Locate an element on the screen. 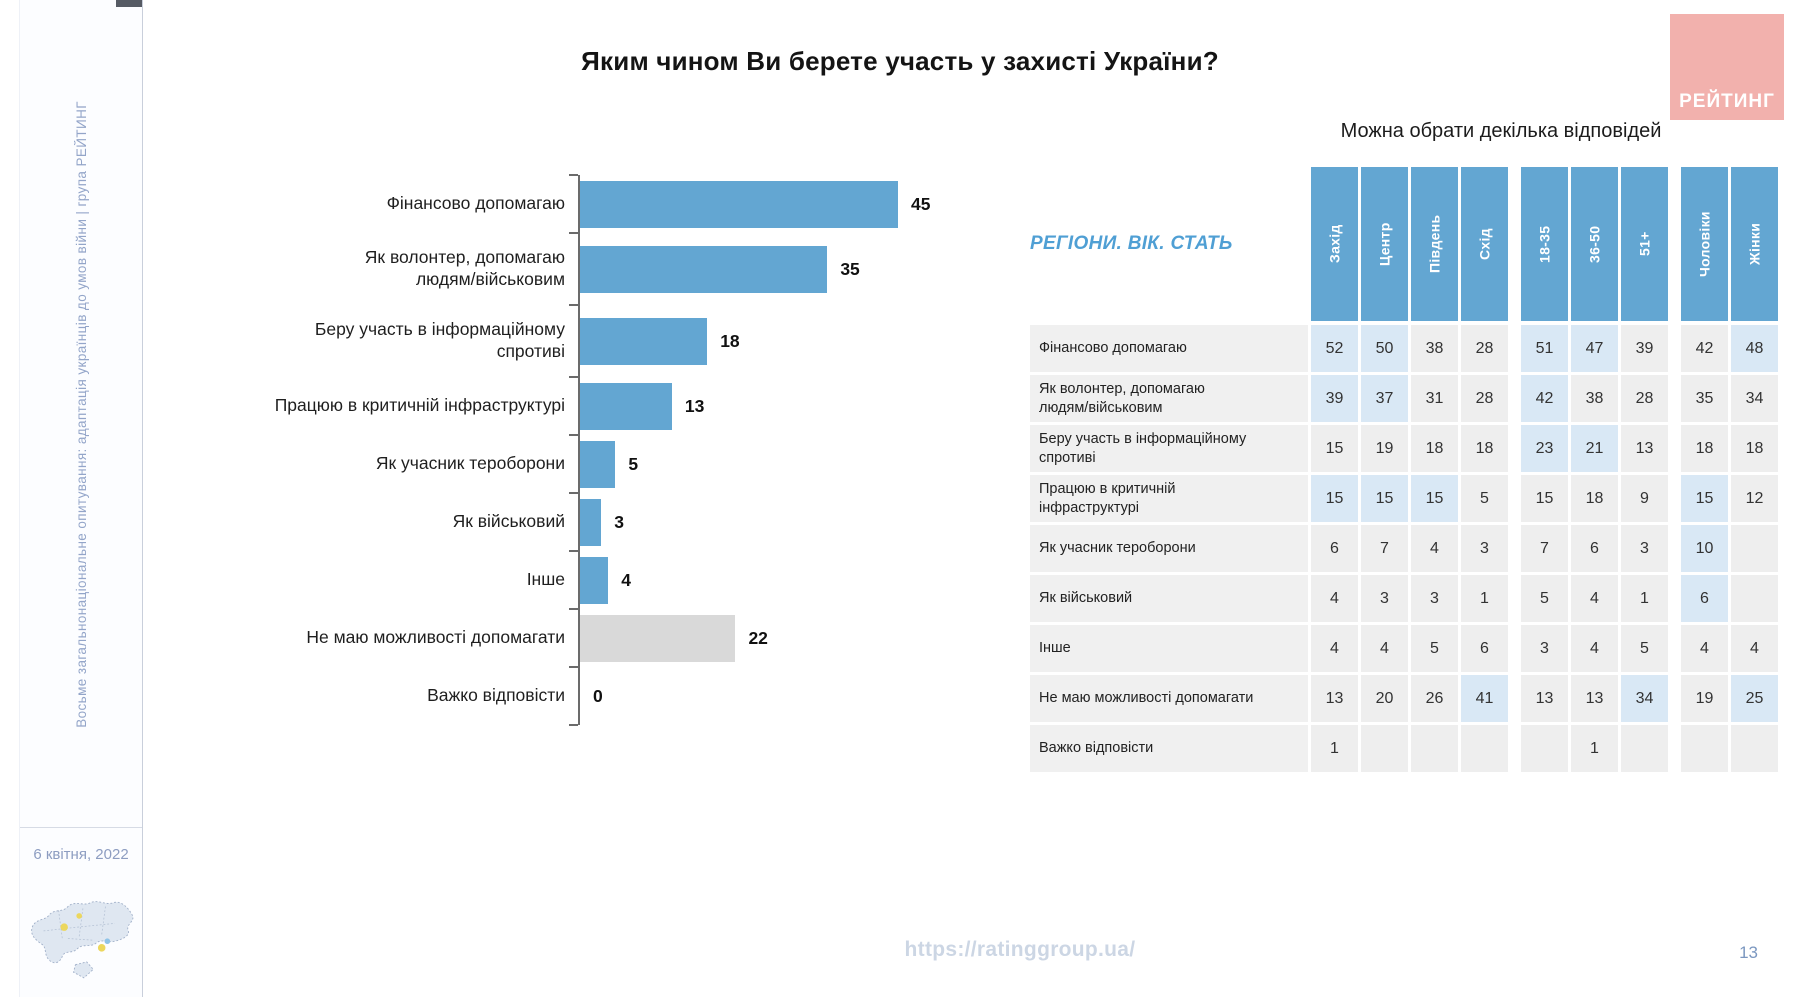 This screenshot has width=1796, height=1003. table-cell: 26 is located at coordinates (1434, 698).